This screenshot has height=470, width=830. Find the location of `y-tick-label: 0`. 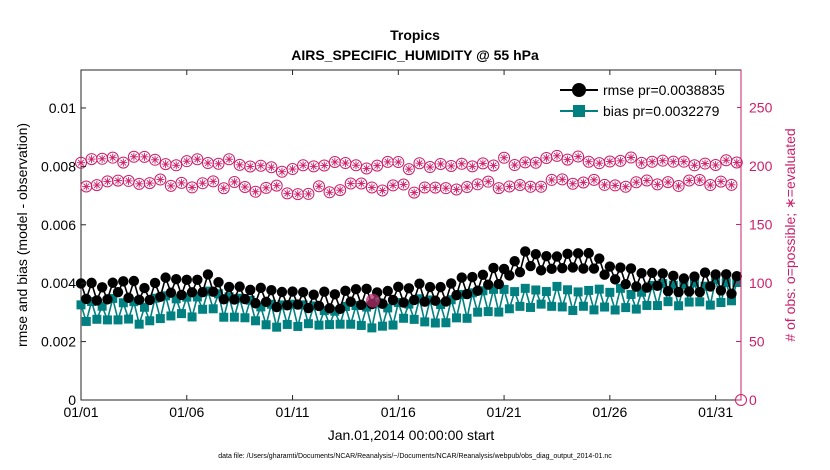

y-tick-label: 0 is located at coordinates (72, 400).